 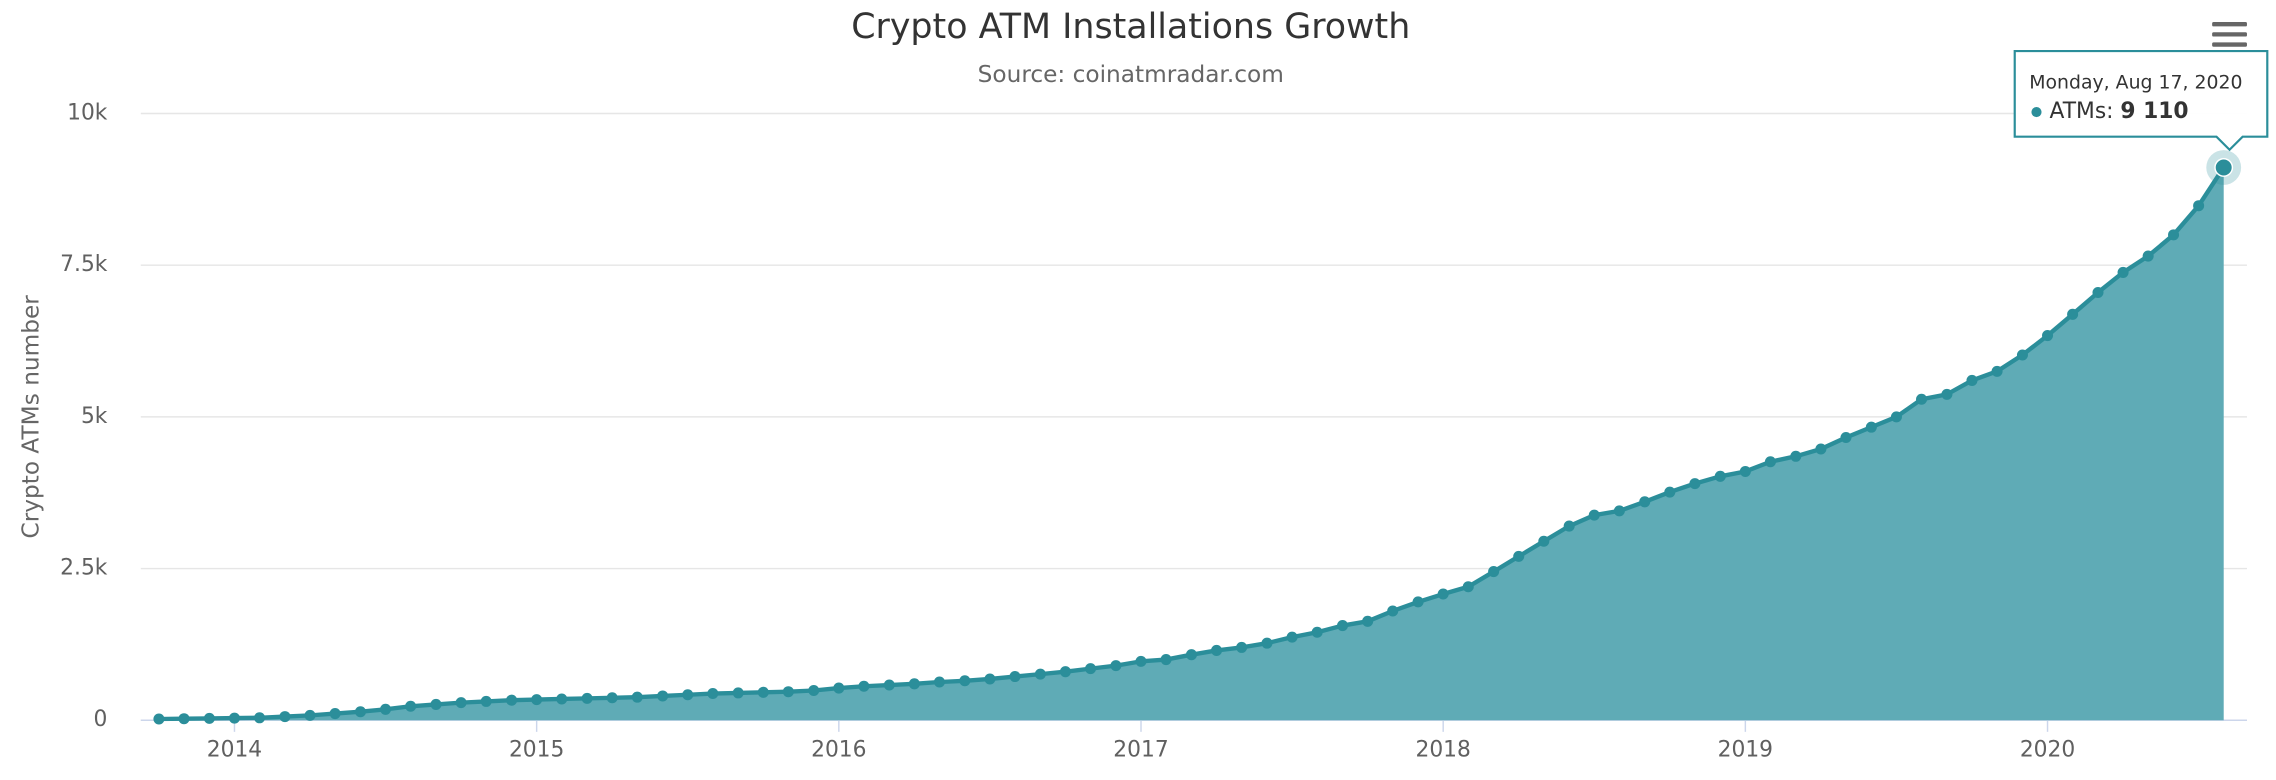 I want to click on x-tick-label: 2019, so click(x=1745, y=750).